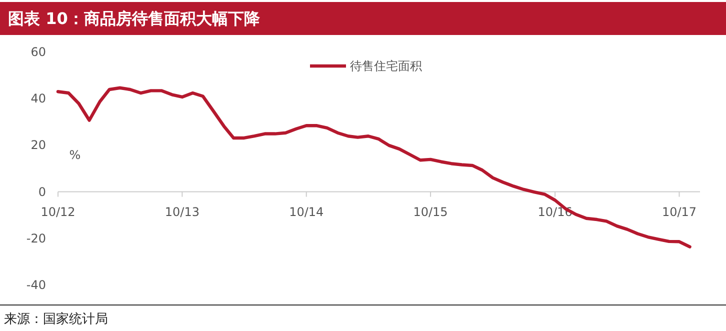  Describe the element at coordinates (36, 285) in the screenshot. I see `y-tick-label: -40` at that location.